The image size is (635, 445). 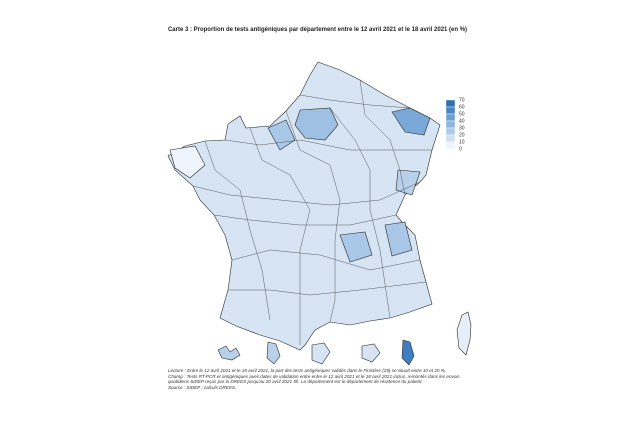 What do you see at coordinates (408, 352) in the screenshot?
I see `mayotte` at bounding box center [408, 352].